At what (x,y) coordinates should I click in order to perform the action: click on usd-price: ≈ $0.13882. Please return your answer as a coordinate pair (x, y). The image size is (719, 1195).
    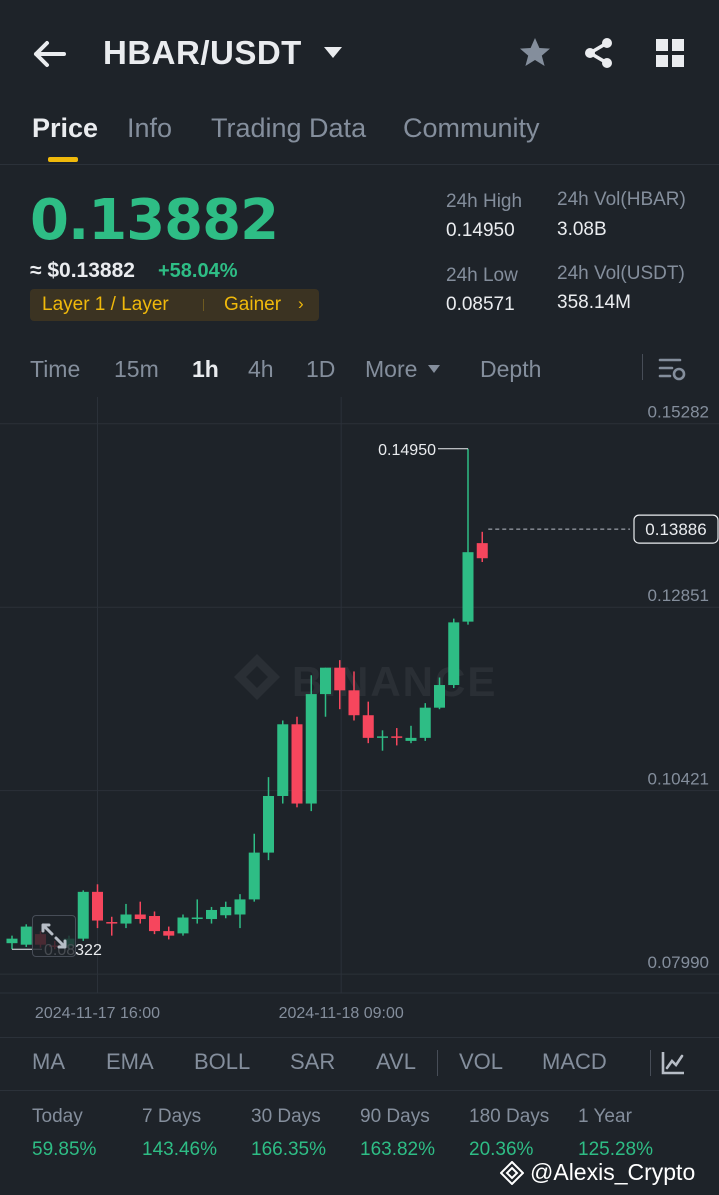
    Looking at the image, I should click on (82, 270).